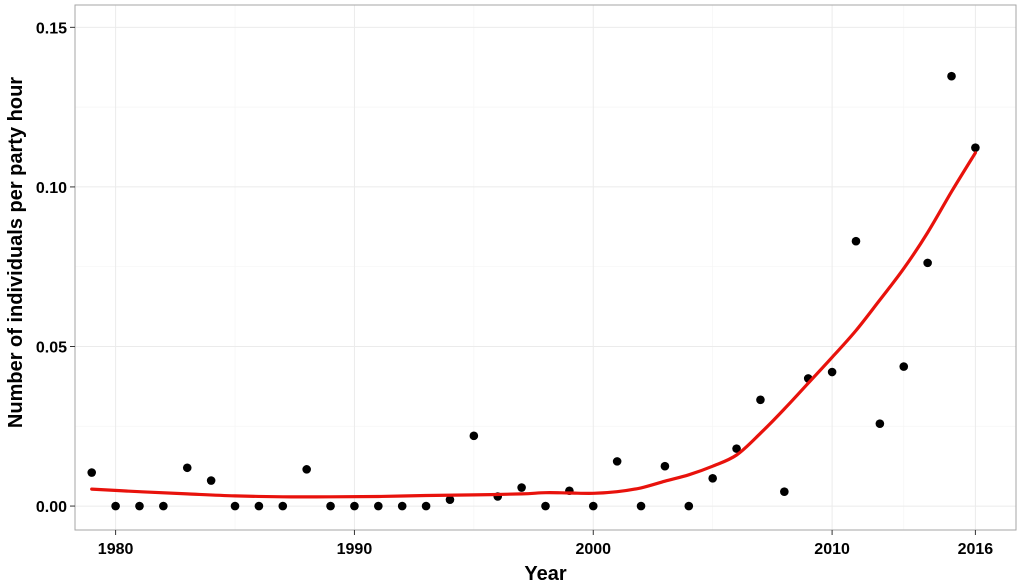 This screenshot has height=585, width=1024. Describe the element at coordinates (545, 574) in the screenshot. I see `x-axis-title: Year` at that location.